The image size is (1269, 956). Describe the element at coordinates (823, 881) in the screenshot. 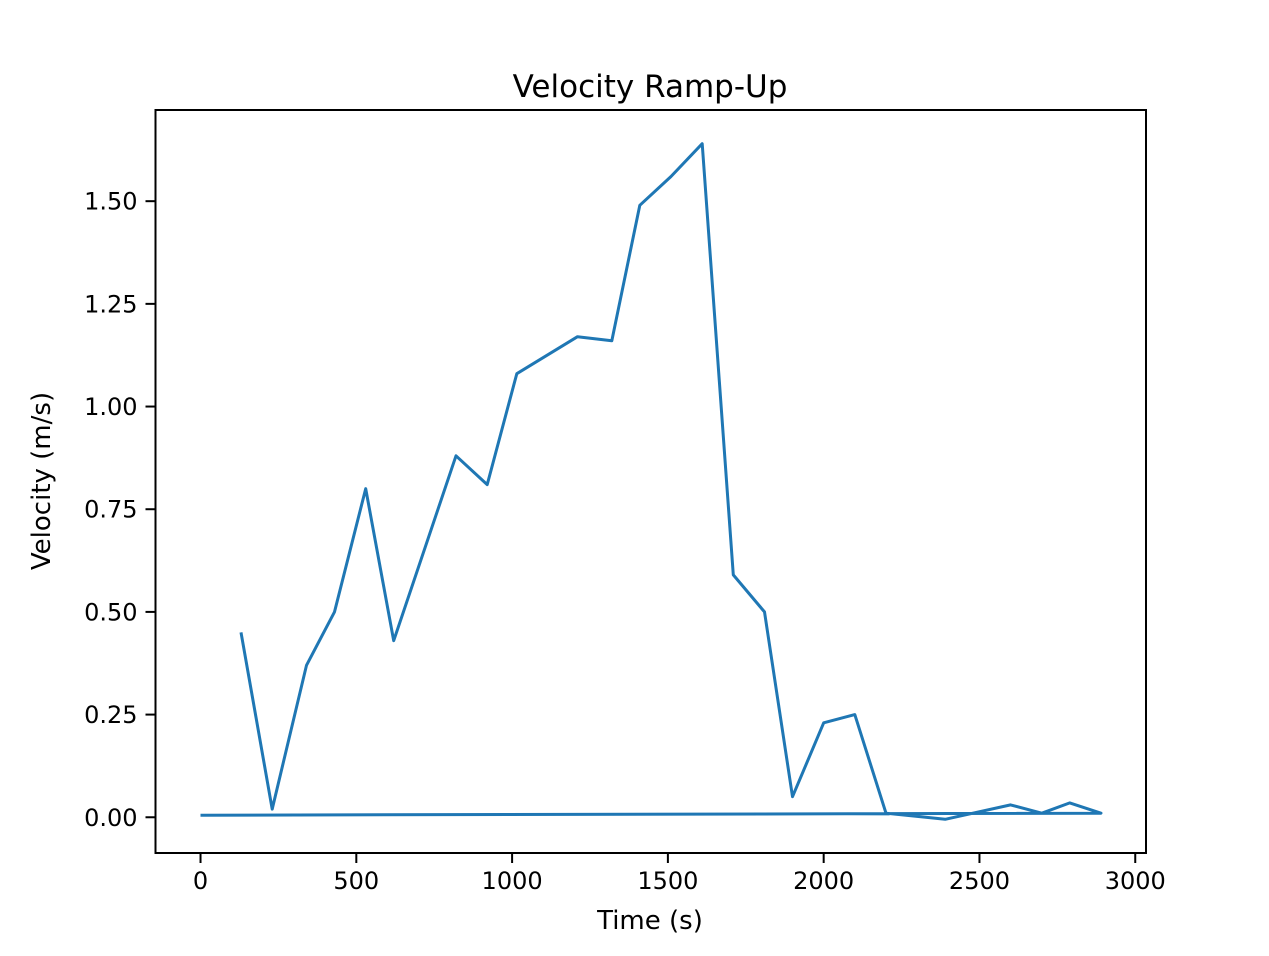

I see `x-tick-label: 2000` at that location.